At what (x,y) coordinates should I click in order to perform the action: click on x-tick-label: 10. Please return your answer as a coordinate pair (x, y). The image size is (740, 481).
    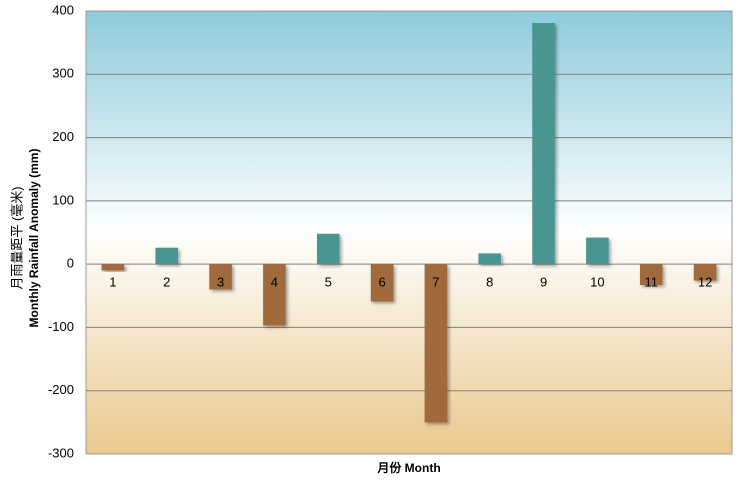
    Looking at the image, I should click on (597, 282).